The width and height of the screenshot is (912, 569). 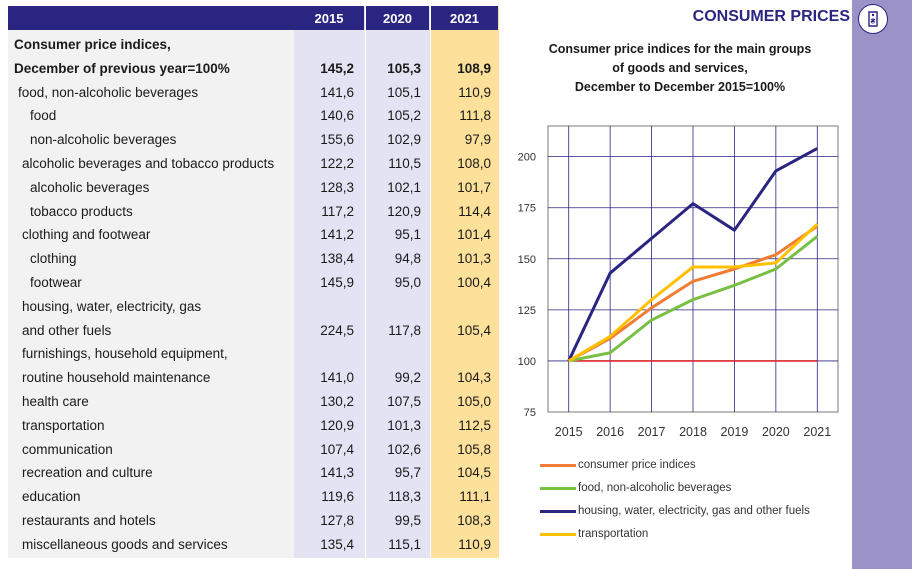 I want to click on cell-2020: 117,8, so click(x=404, y=330).